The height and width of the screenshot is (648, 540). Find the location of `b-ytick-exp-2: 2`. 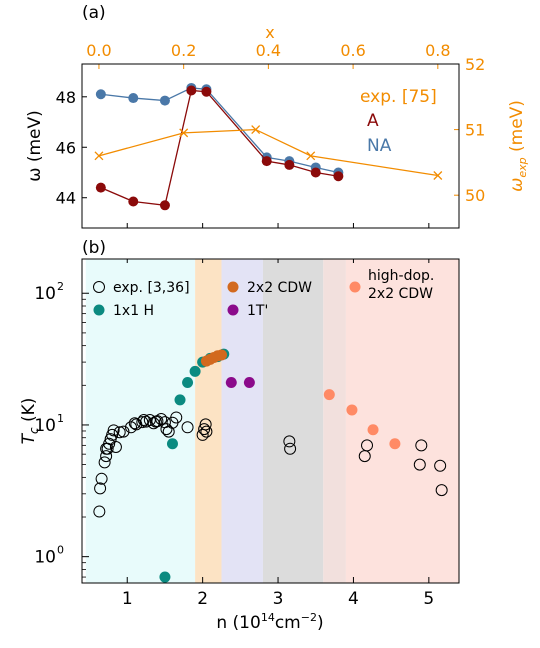

b-ytick-exp-2: 2 is located at coordinates (60, 286).